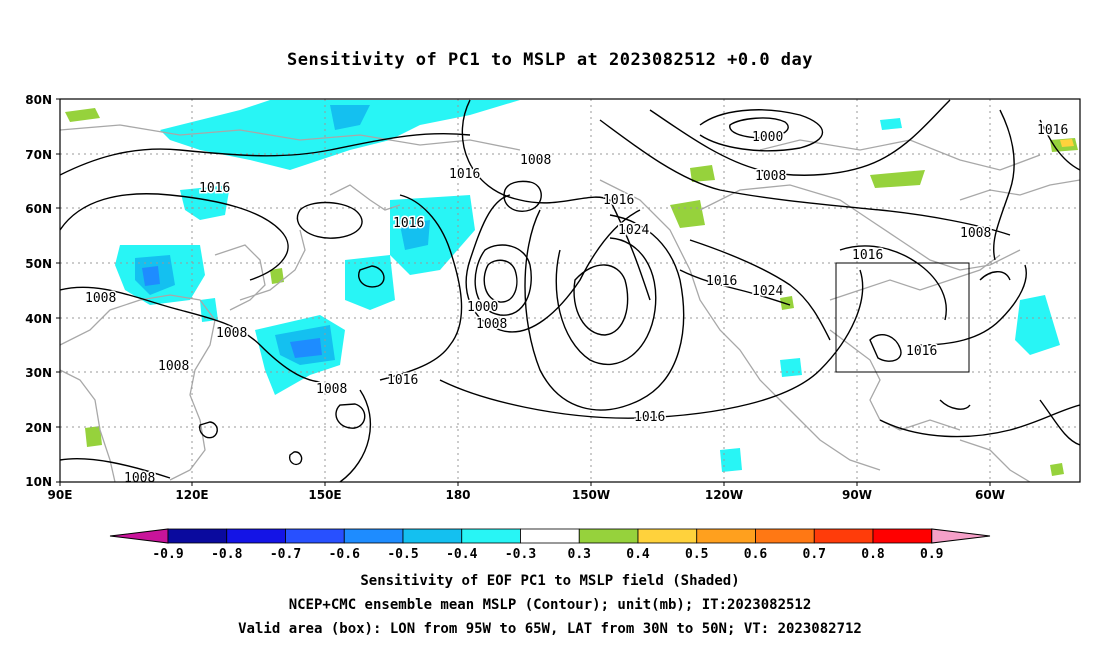  I want to click on colorbar-label: 0.5, so click(696, 554).